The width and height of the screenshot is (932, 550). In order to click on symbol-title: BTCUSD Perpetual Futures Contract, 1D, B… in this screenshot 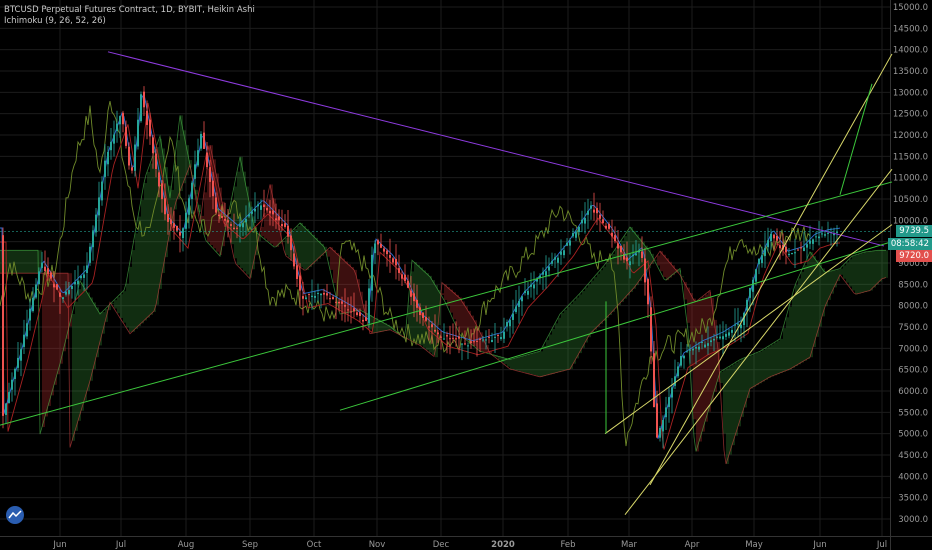, I will do `click(129, 10)`.